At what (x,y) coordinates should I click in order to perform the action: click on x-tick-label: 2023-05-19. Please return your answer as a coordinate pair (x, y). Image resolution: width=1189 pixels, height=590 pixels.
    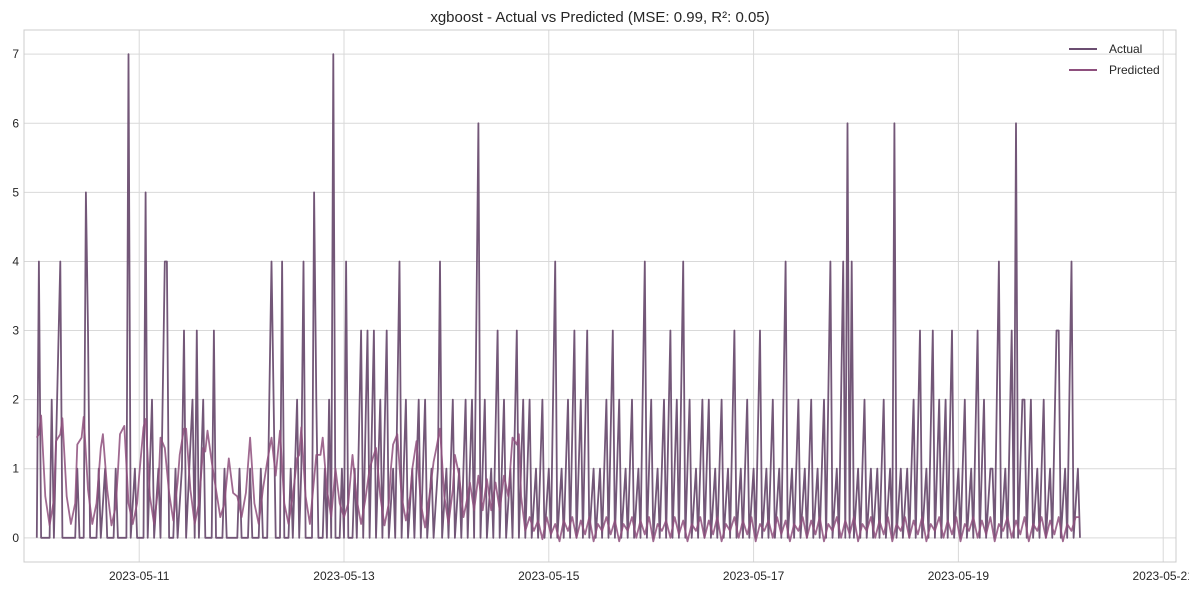
    Looking at the image, I should click on (959, 576).